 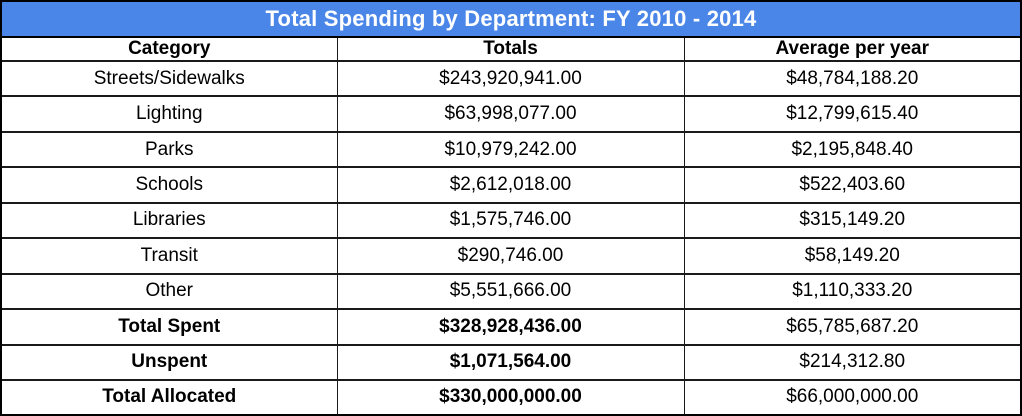 I want to click on table-row-schools: Schools $2,612,018.00 $522,403.60, so click(x=511, y=185).